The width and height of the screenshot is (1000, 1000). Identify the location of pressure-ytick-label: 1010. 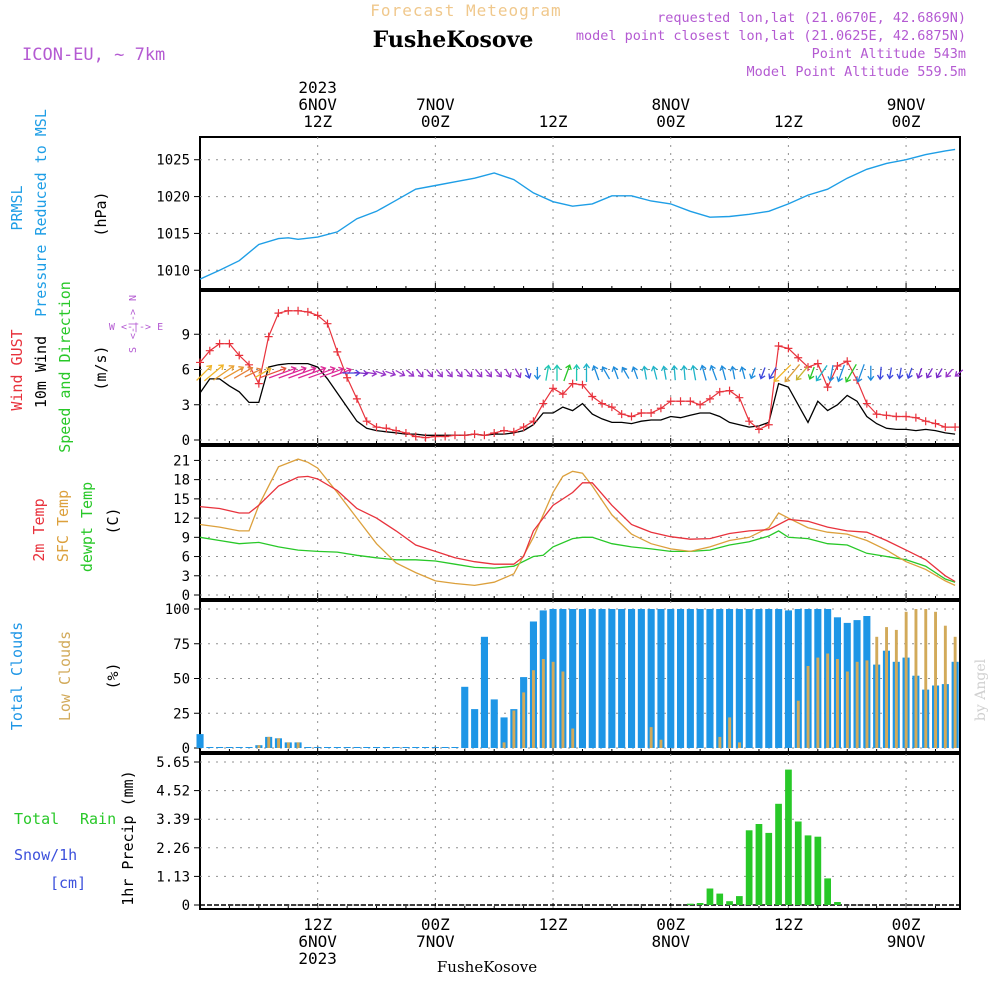
(173, 271).